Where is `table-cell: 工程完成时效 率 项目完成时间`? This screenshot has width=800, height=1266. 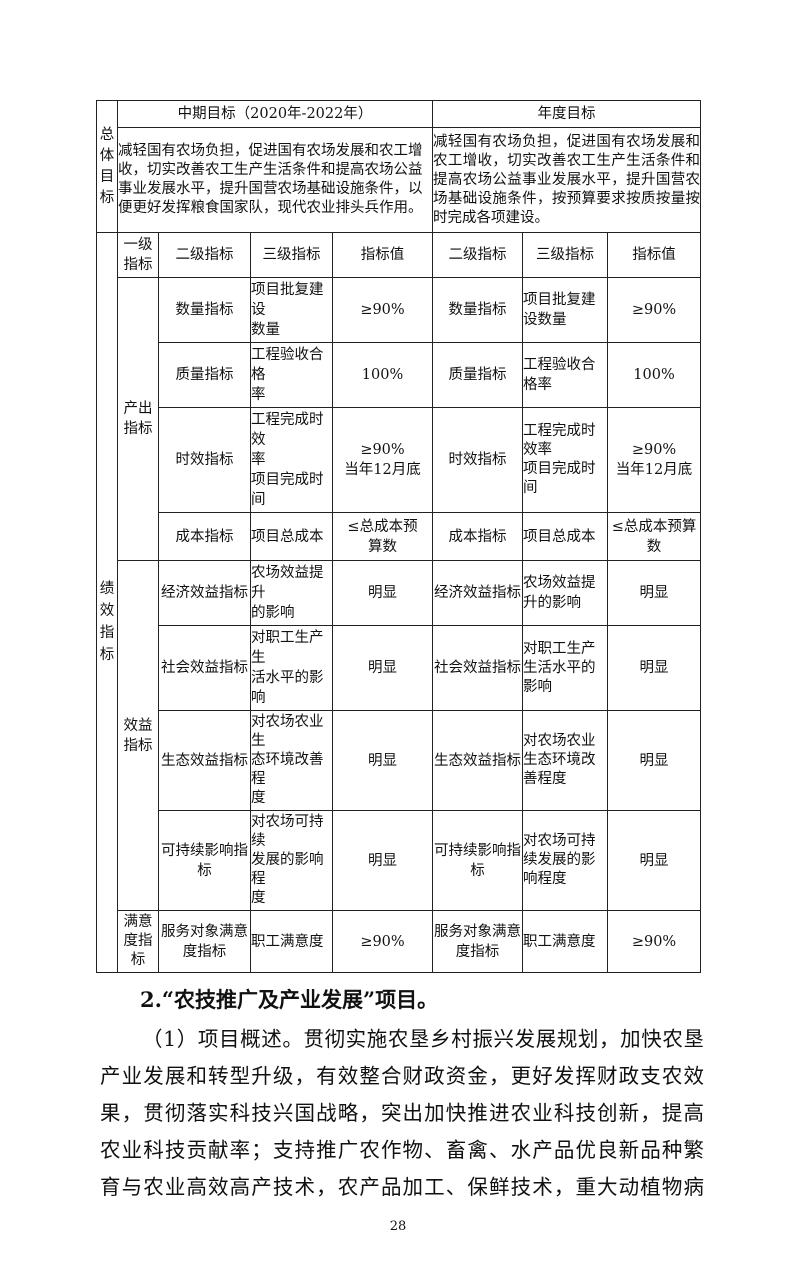 table-cell: 工程完成时效 率 项目完成时间 is located at coordinates (291, 460).